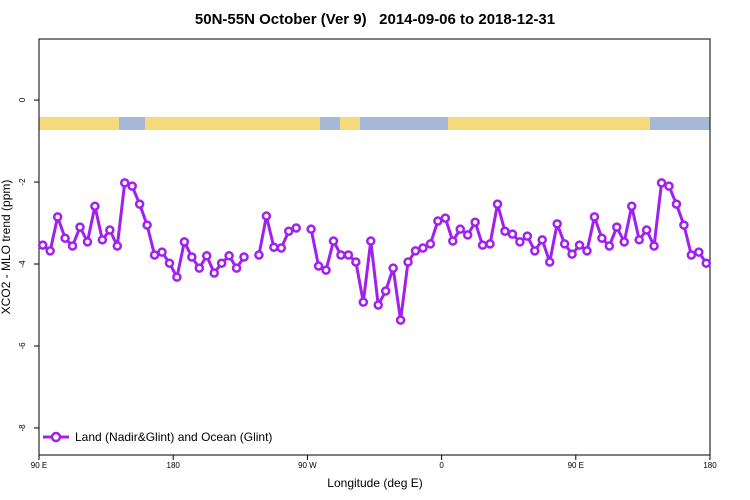 This screenshot has width=750, height=500. Describe the element at coordinates (441, 465) in the screenshot. I see `x-tick-label: 0` at that location.